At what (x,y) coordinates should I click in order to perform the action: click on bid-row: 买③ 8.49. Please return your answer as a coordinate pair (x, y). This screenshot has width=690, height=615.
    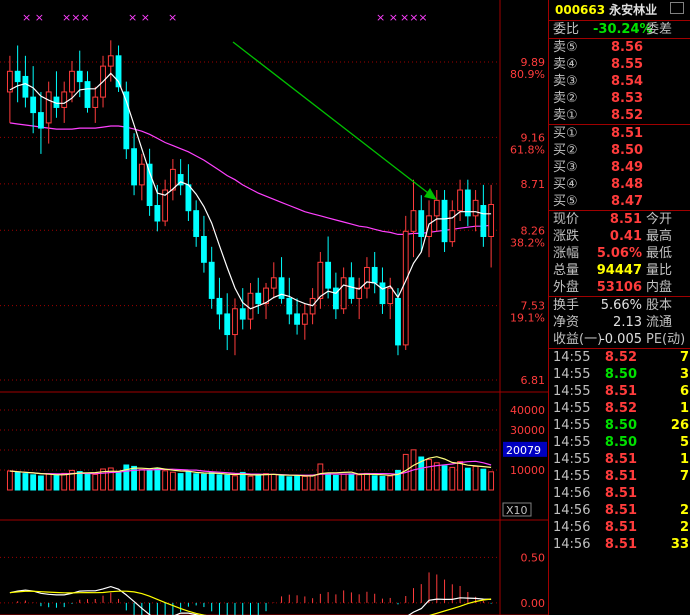
    Looking at the image, I should click on (619, 167).